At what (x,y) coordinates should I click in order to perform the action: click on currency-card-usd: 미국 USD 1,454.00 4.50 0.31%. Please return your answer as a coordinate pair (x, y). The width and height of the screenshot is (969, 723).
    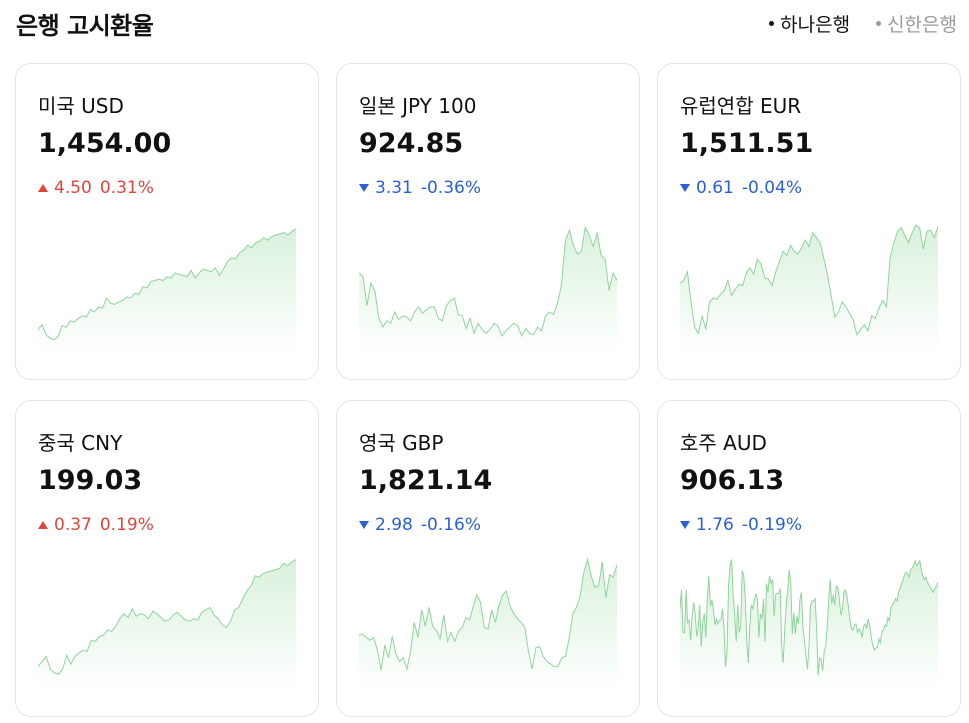
    Looking at the image, I should click on (167, 221).